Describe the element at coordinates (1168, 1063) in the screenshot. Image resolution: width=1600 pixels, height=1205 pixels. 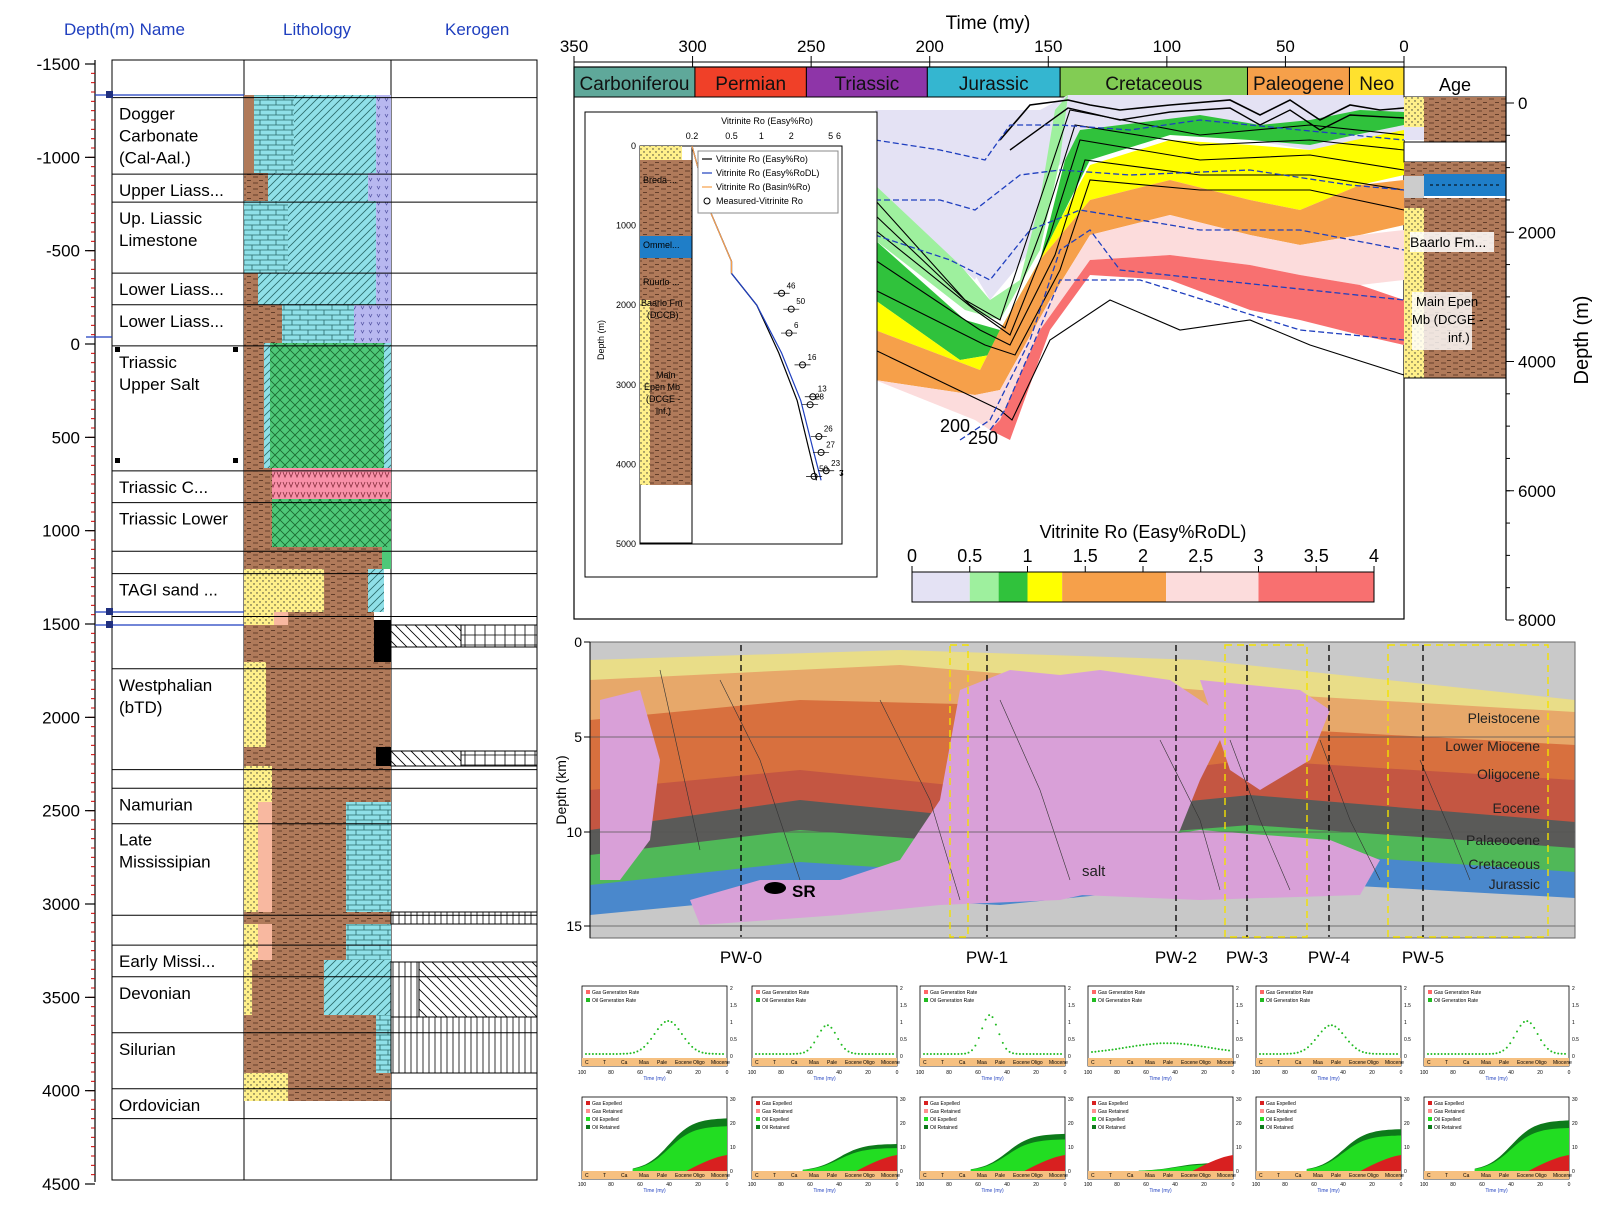
I see `stage-label: Pale` at that location.